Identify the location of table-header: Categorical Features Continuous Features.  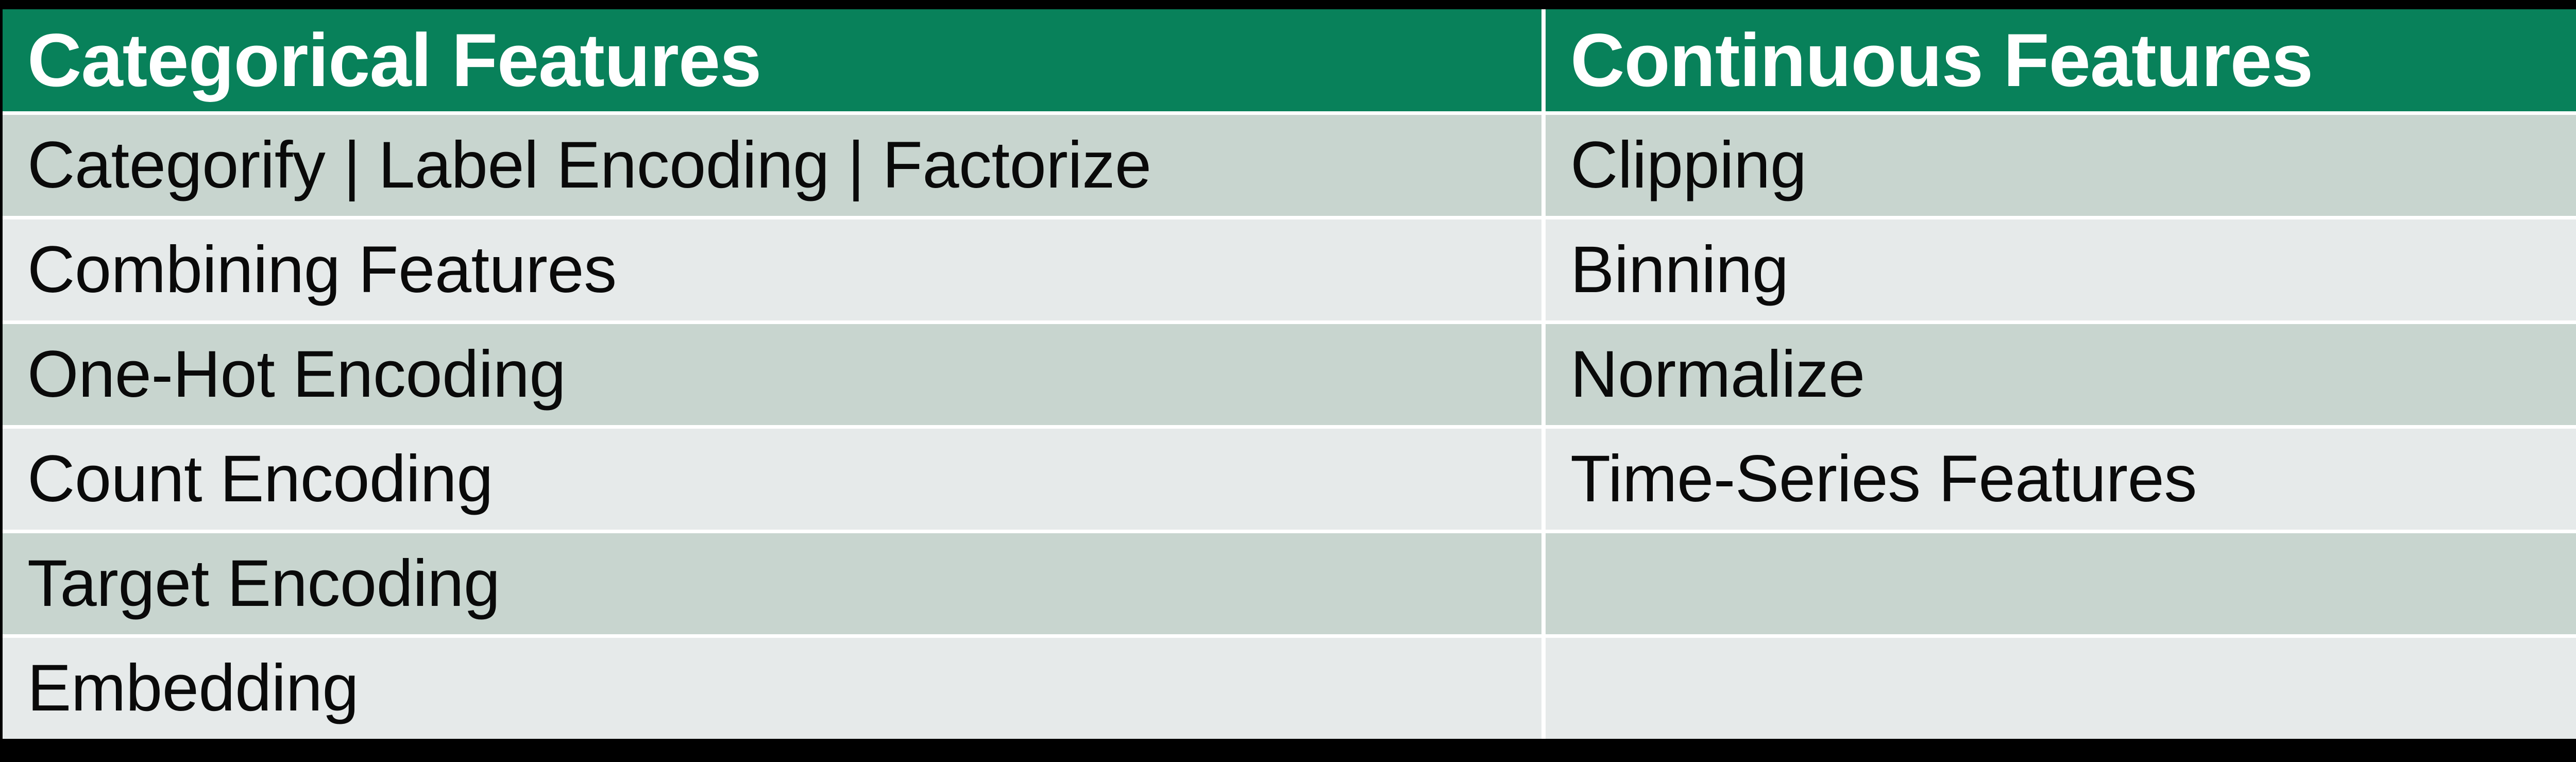
(1289, 60).